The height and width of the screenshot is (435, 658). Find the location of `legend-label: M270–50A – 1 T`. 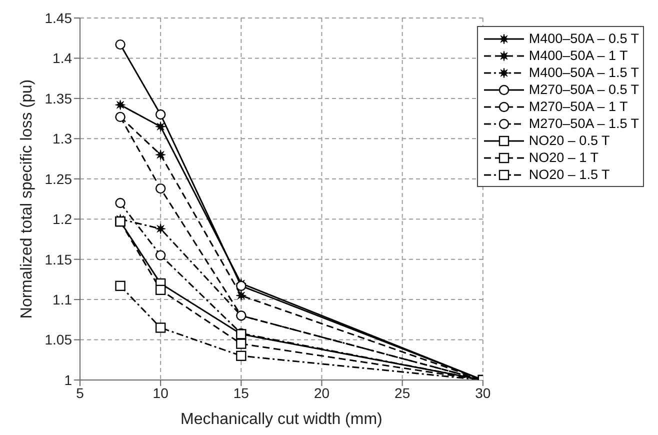

legend-label: M270–50A – 1 T is located at coordinates (578, 106).